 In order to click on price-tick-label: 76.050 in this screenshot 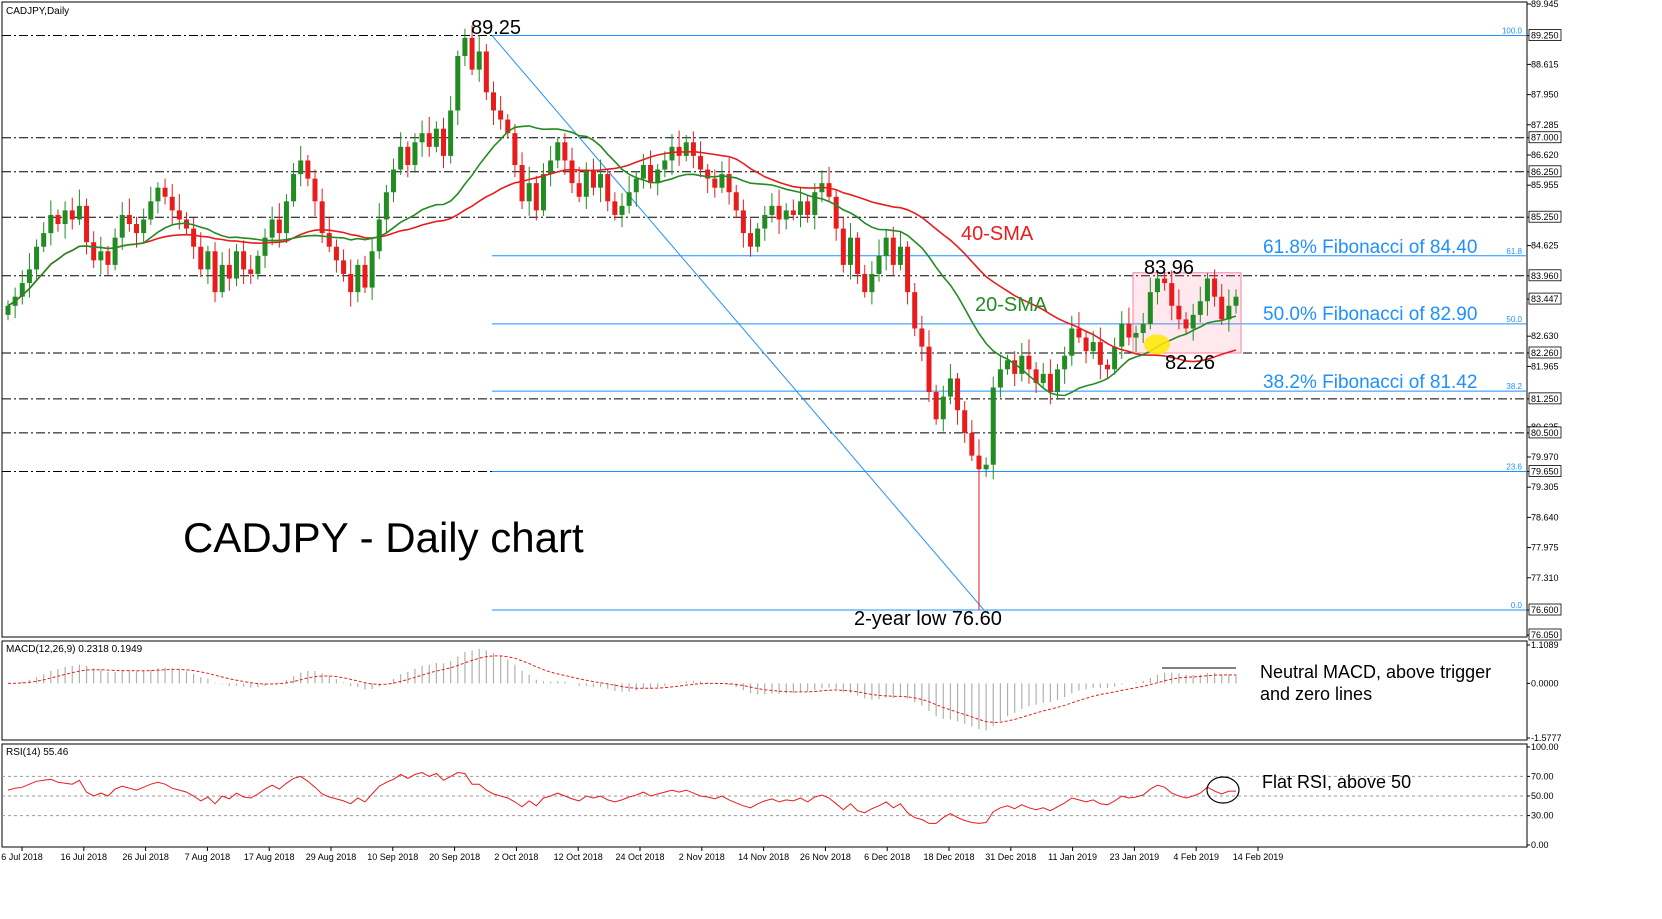, I will do `click(1545, 635)`.